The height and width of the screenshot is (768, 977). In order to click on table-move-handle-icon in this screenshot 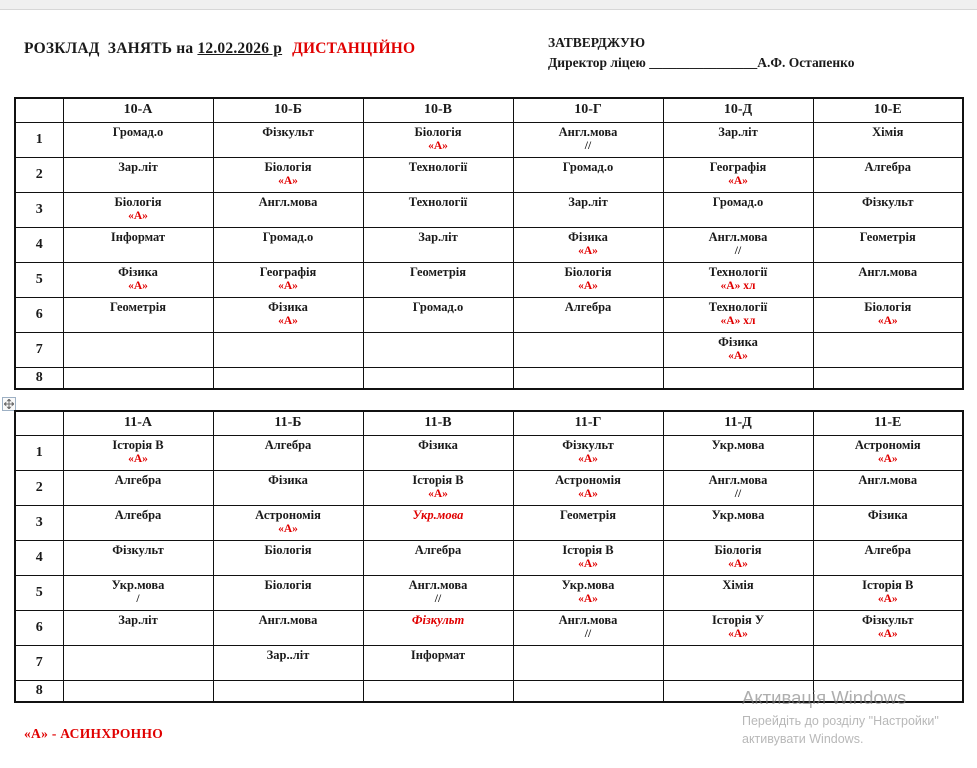, I will do `click(9, 404)`.